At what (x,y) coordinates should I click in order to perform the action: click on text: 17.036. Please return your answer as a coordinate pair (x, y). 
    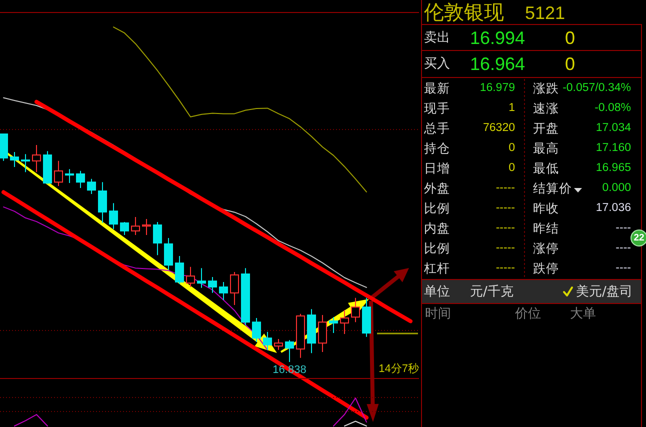
    Looking at the image, I should click on (613, 208).